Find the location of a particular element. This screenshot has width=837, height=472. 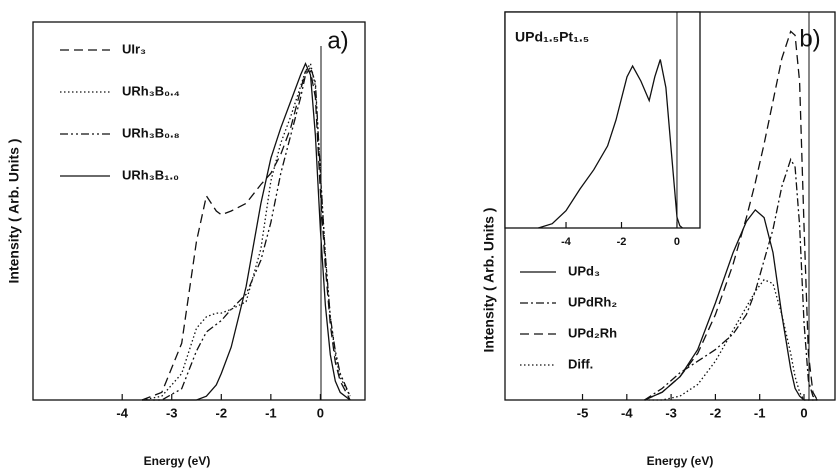

legend-label: UIr₃ is located at coordinates (134, 48).